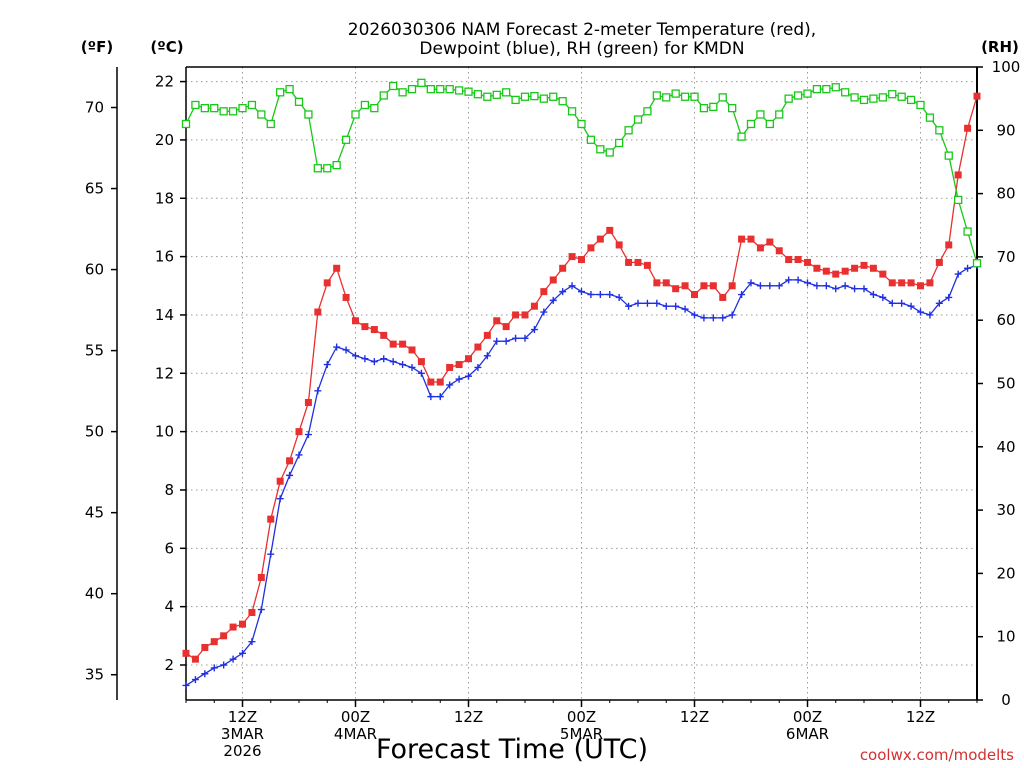  Describe the element at coordinates (807, 717) in the screenshot. I see `x-tick-label: 00Z` at that location.